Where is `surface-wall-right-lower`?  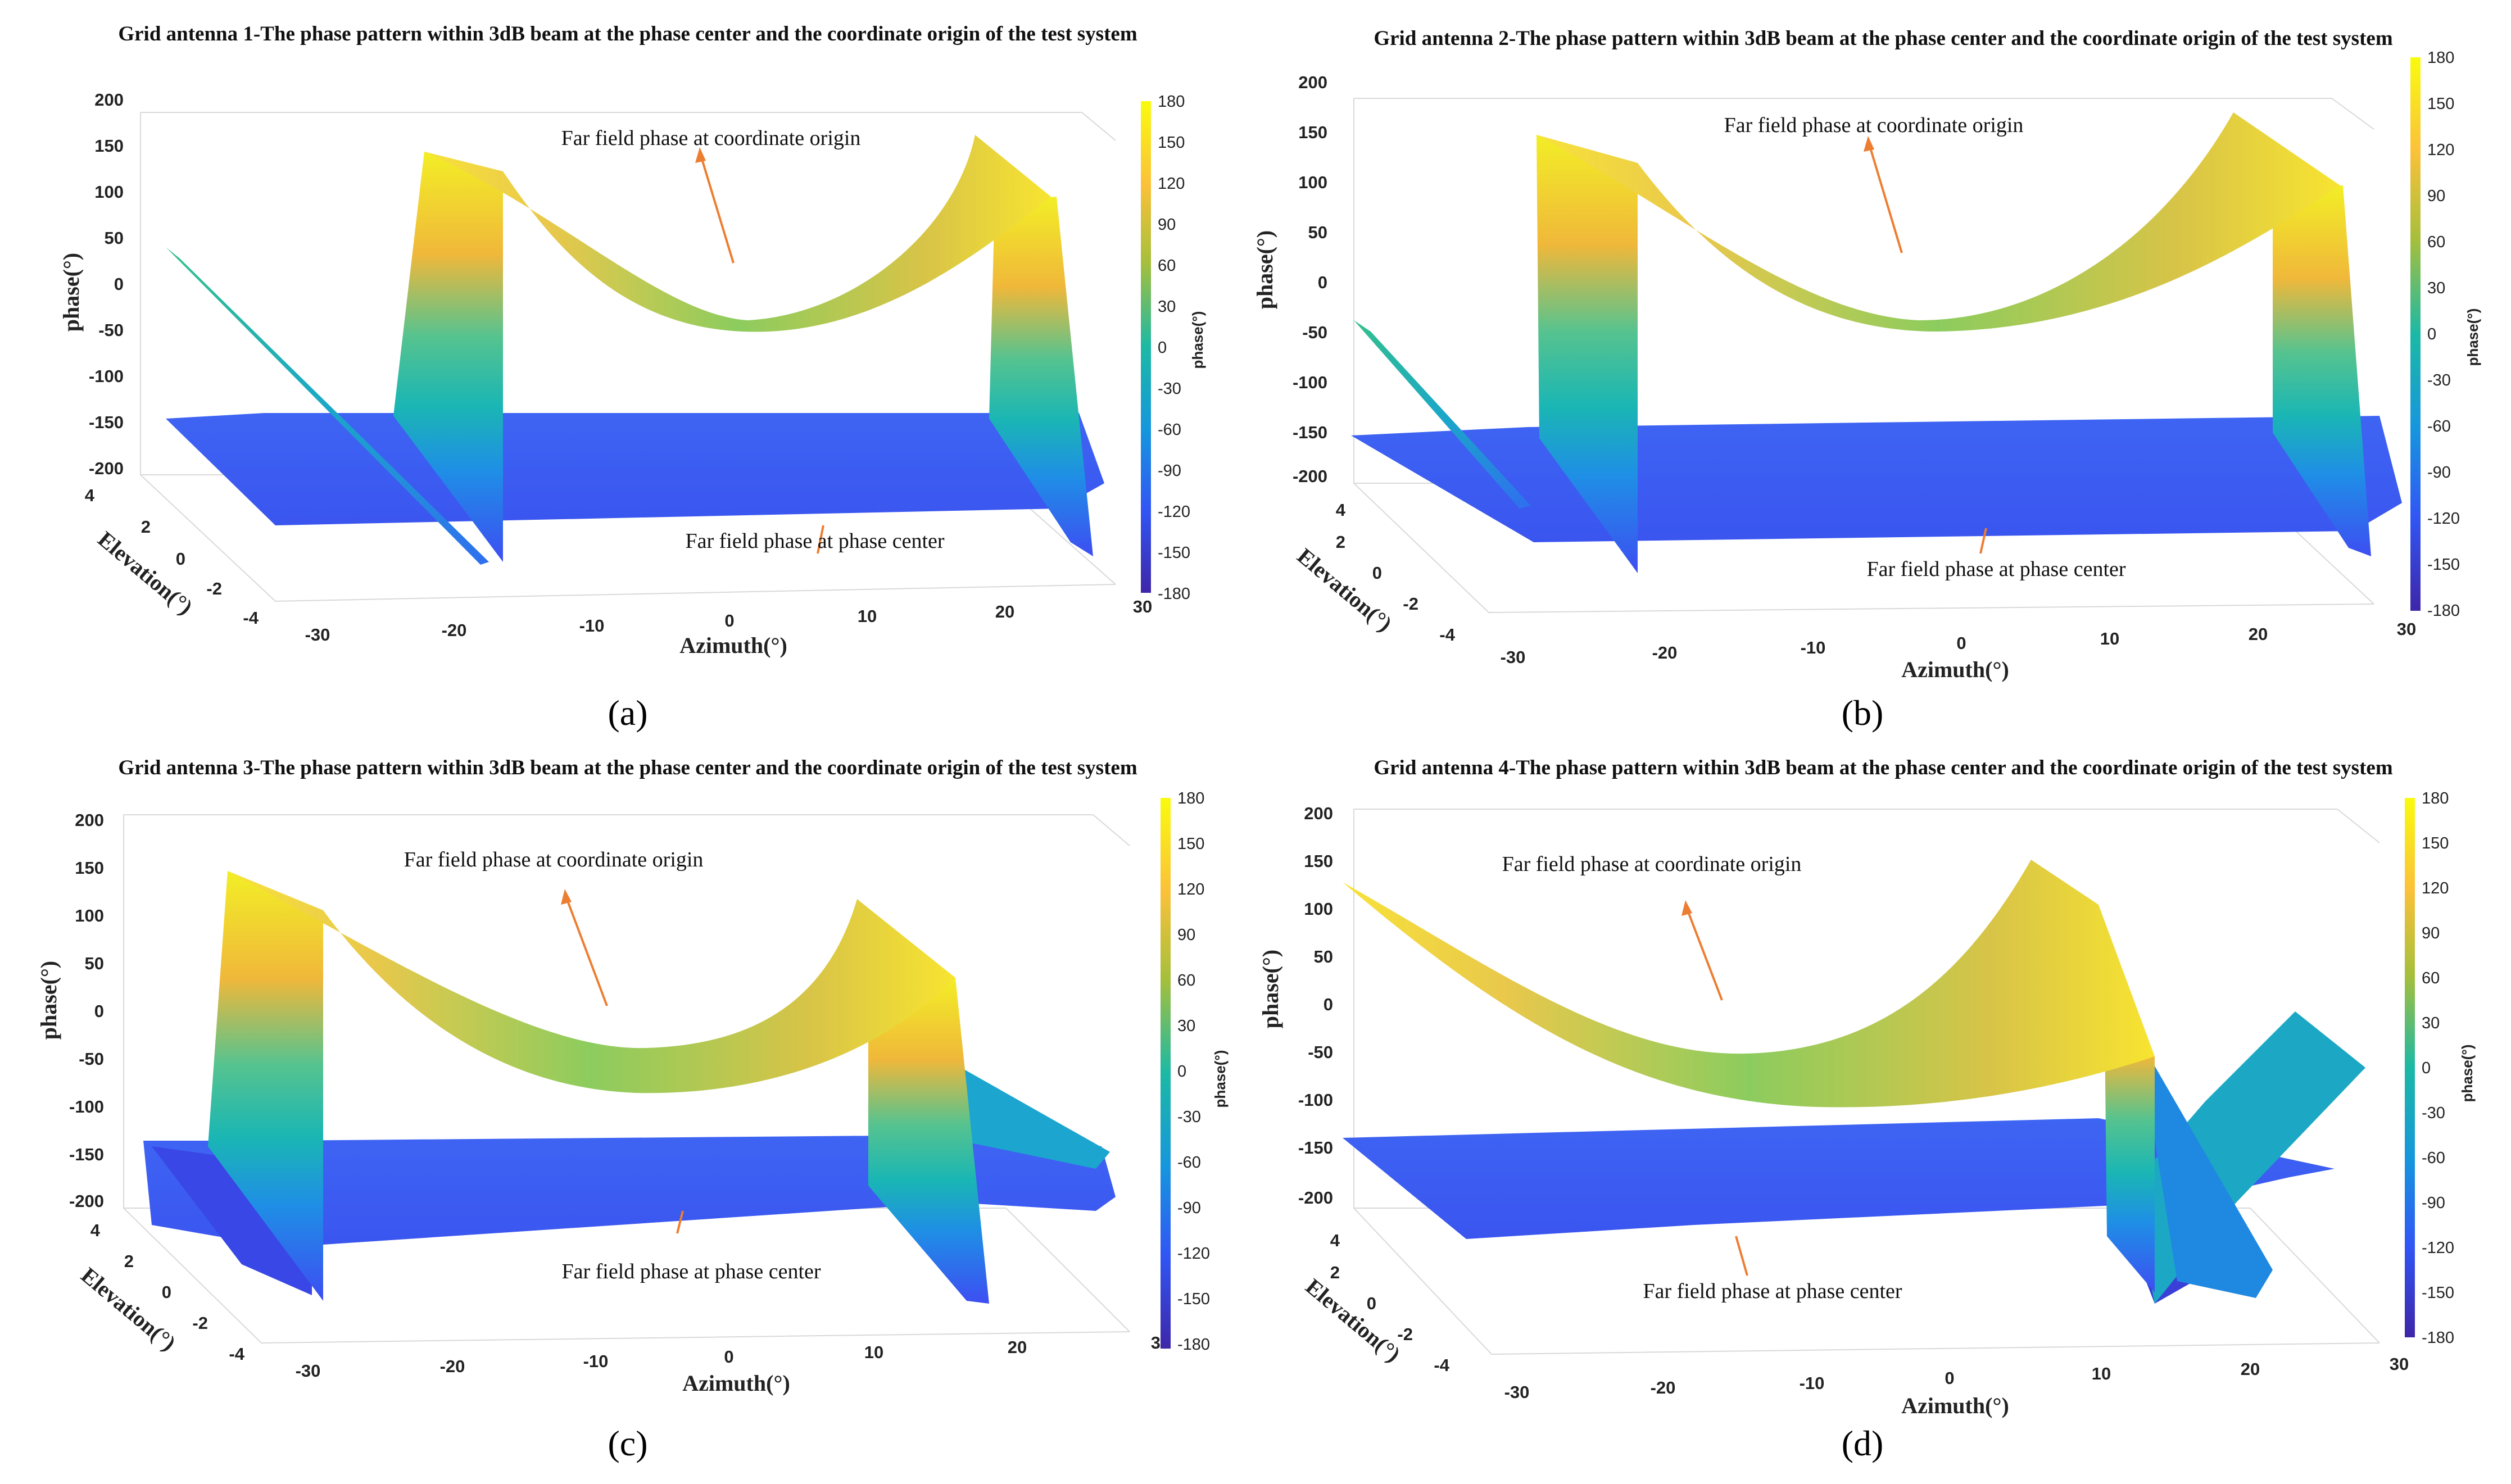 surface-wall-right-lower is located at coordinates (2208, 1177).